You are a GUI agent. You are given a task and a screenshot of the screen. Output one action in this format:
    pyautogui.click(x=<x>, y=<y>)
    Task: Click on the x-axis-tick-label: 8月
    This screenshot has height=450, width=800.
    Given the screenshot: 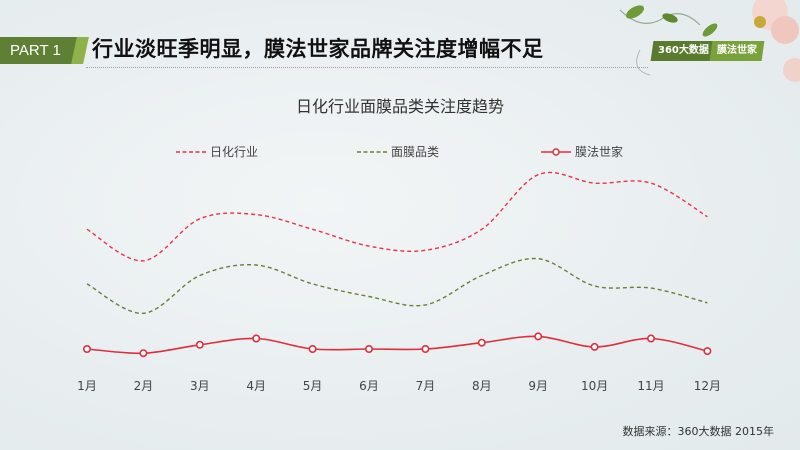 What is the action you would take?
    pyautogui.click(x=481, y=386)
    